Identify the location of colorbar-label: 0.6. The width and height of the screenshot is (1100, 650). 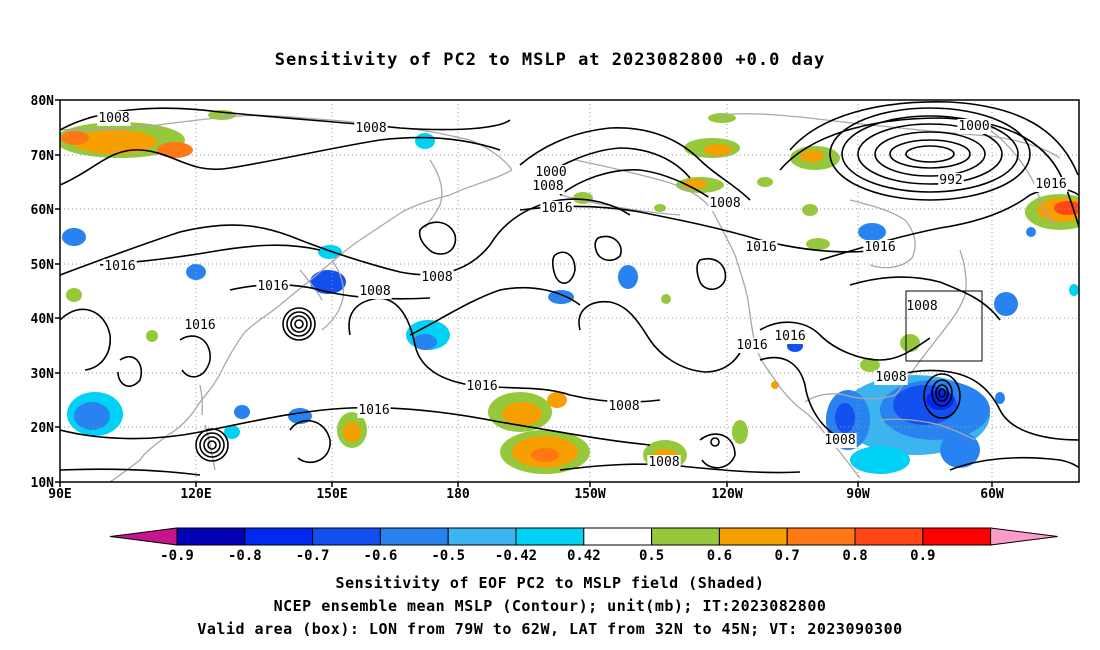
(719, 556).